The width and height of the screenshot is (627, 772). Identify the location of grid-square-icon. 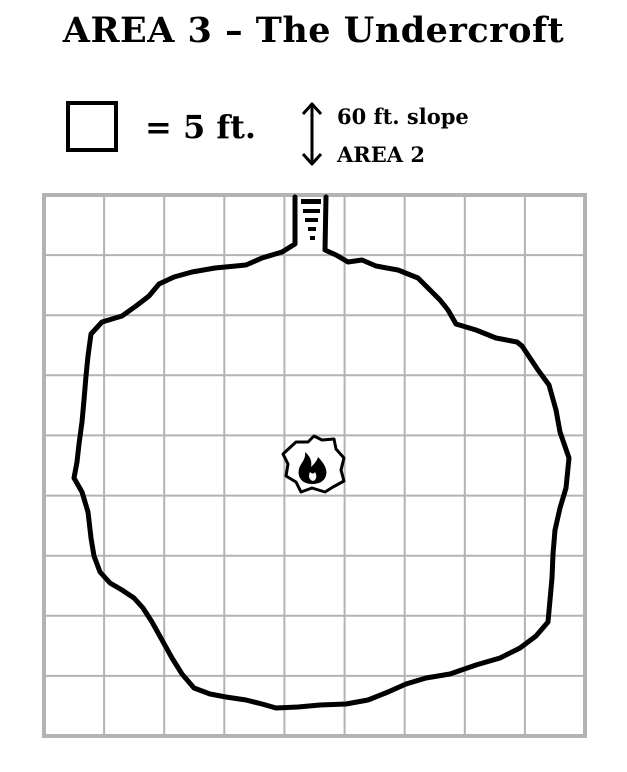
(92, 126).